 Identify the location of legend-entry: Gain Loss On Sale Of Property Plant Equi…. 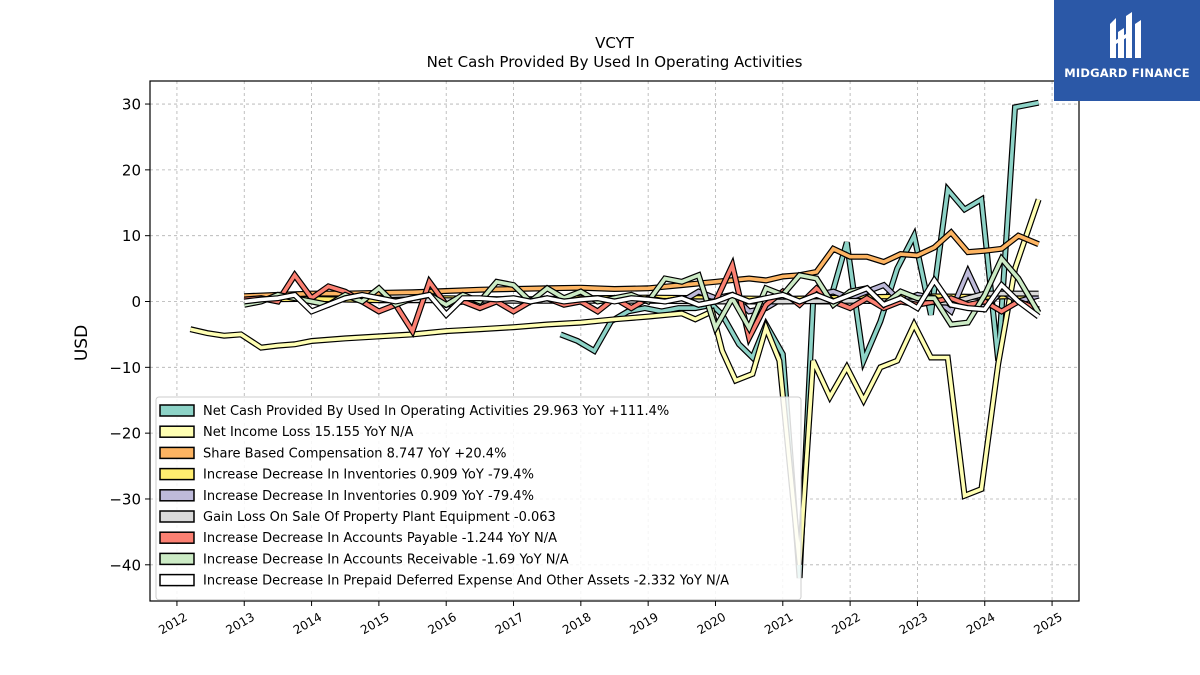
(379, 517).